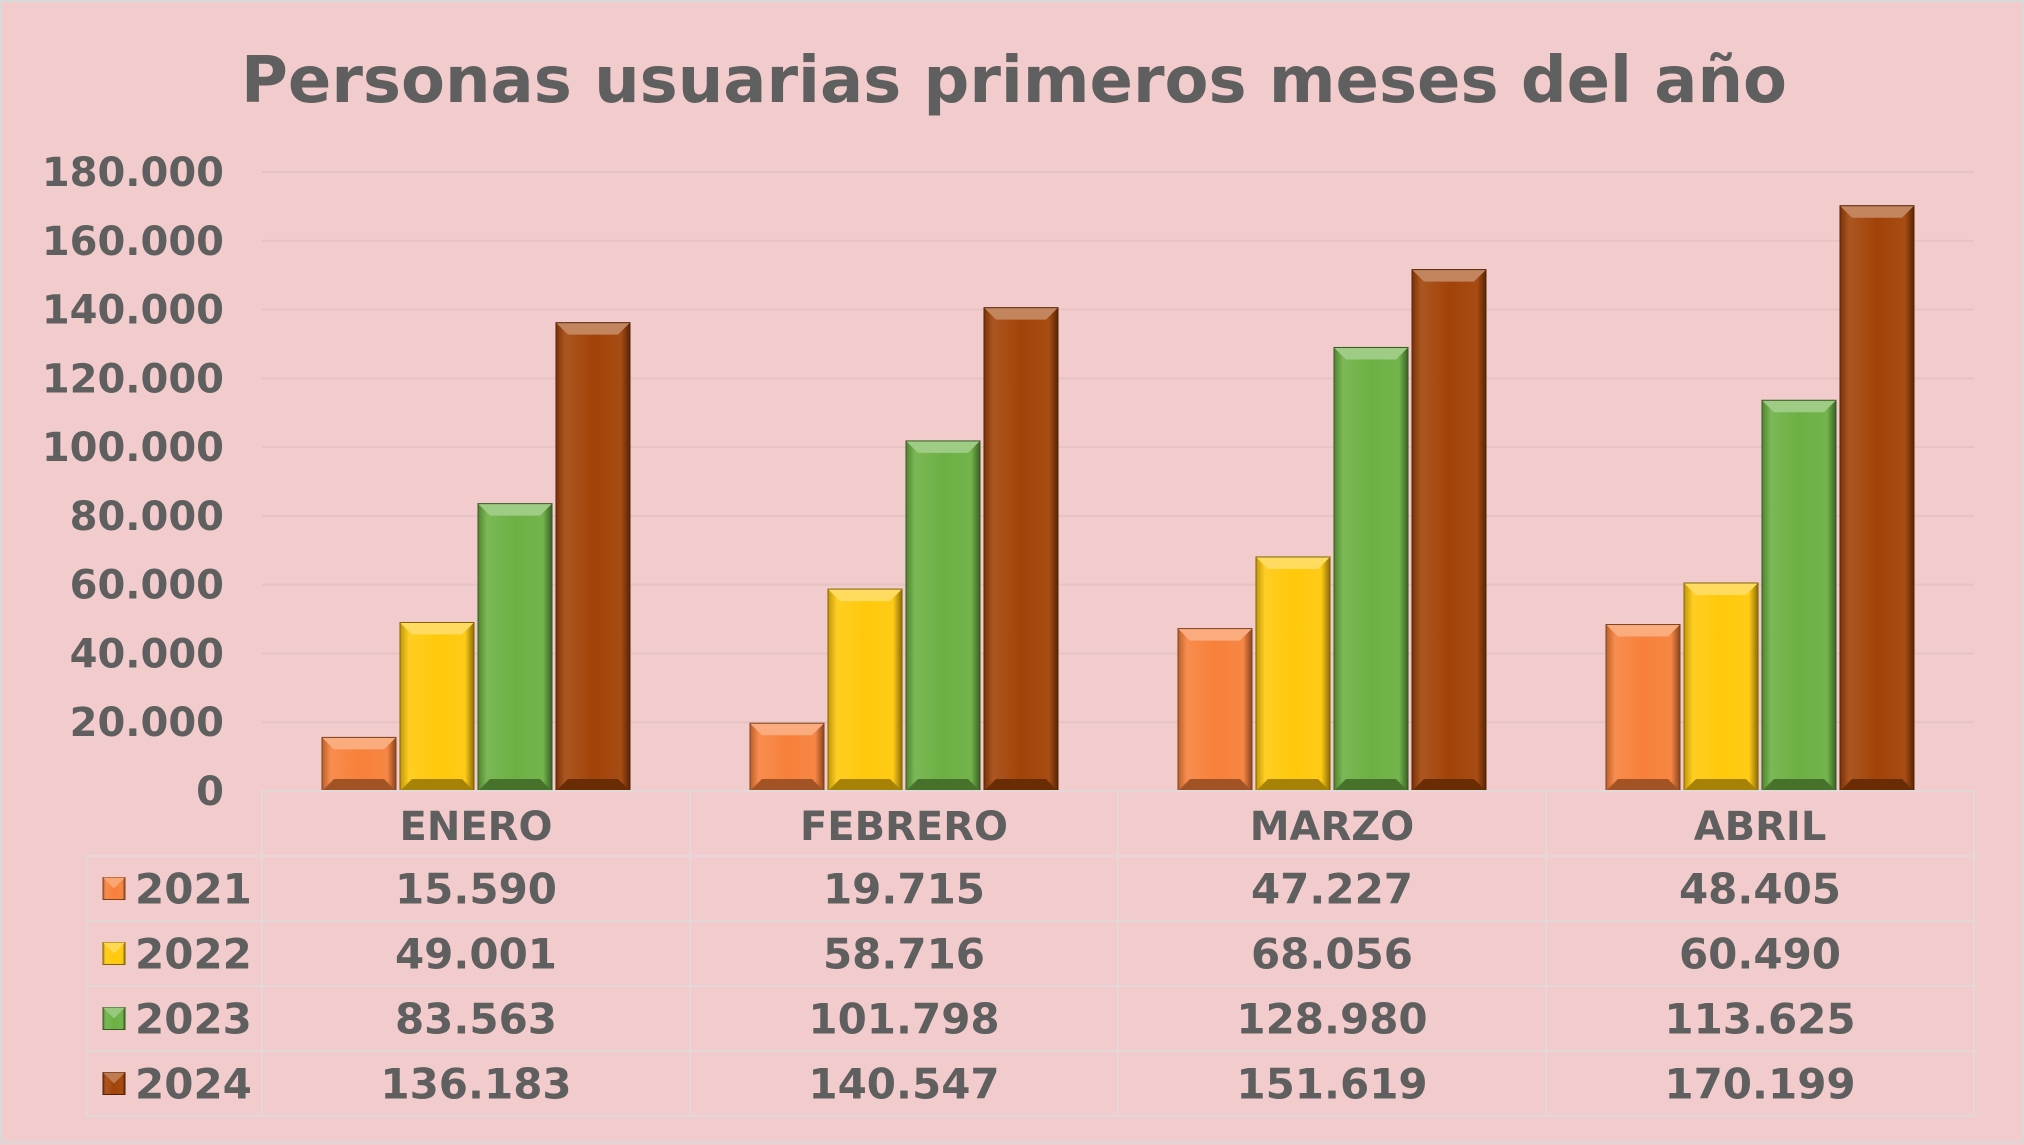  I want to click on bar-2021-abril, so click(1643, 708).